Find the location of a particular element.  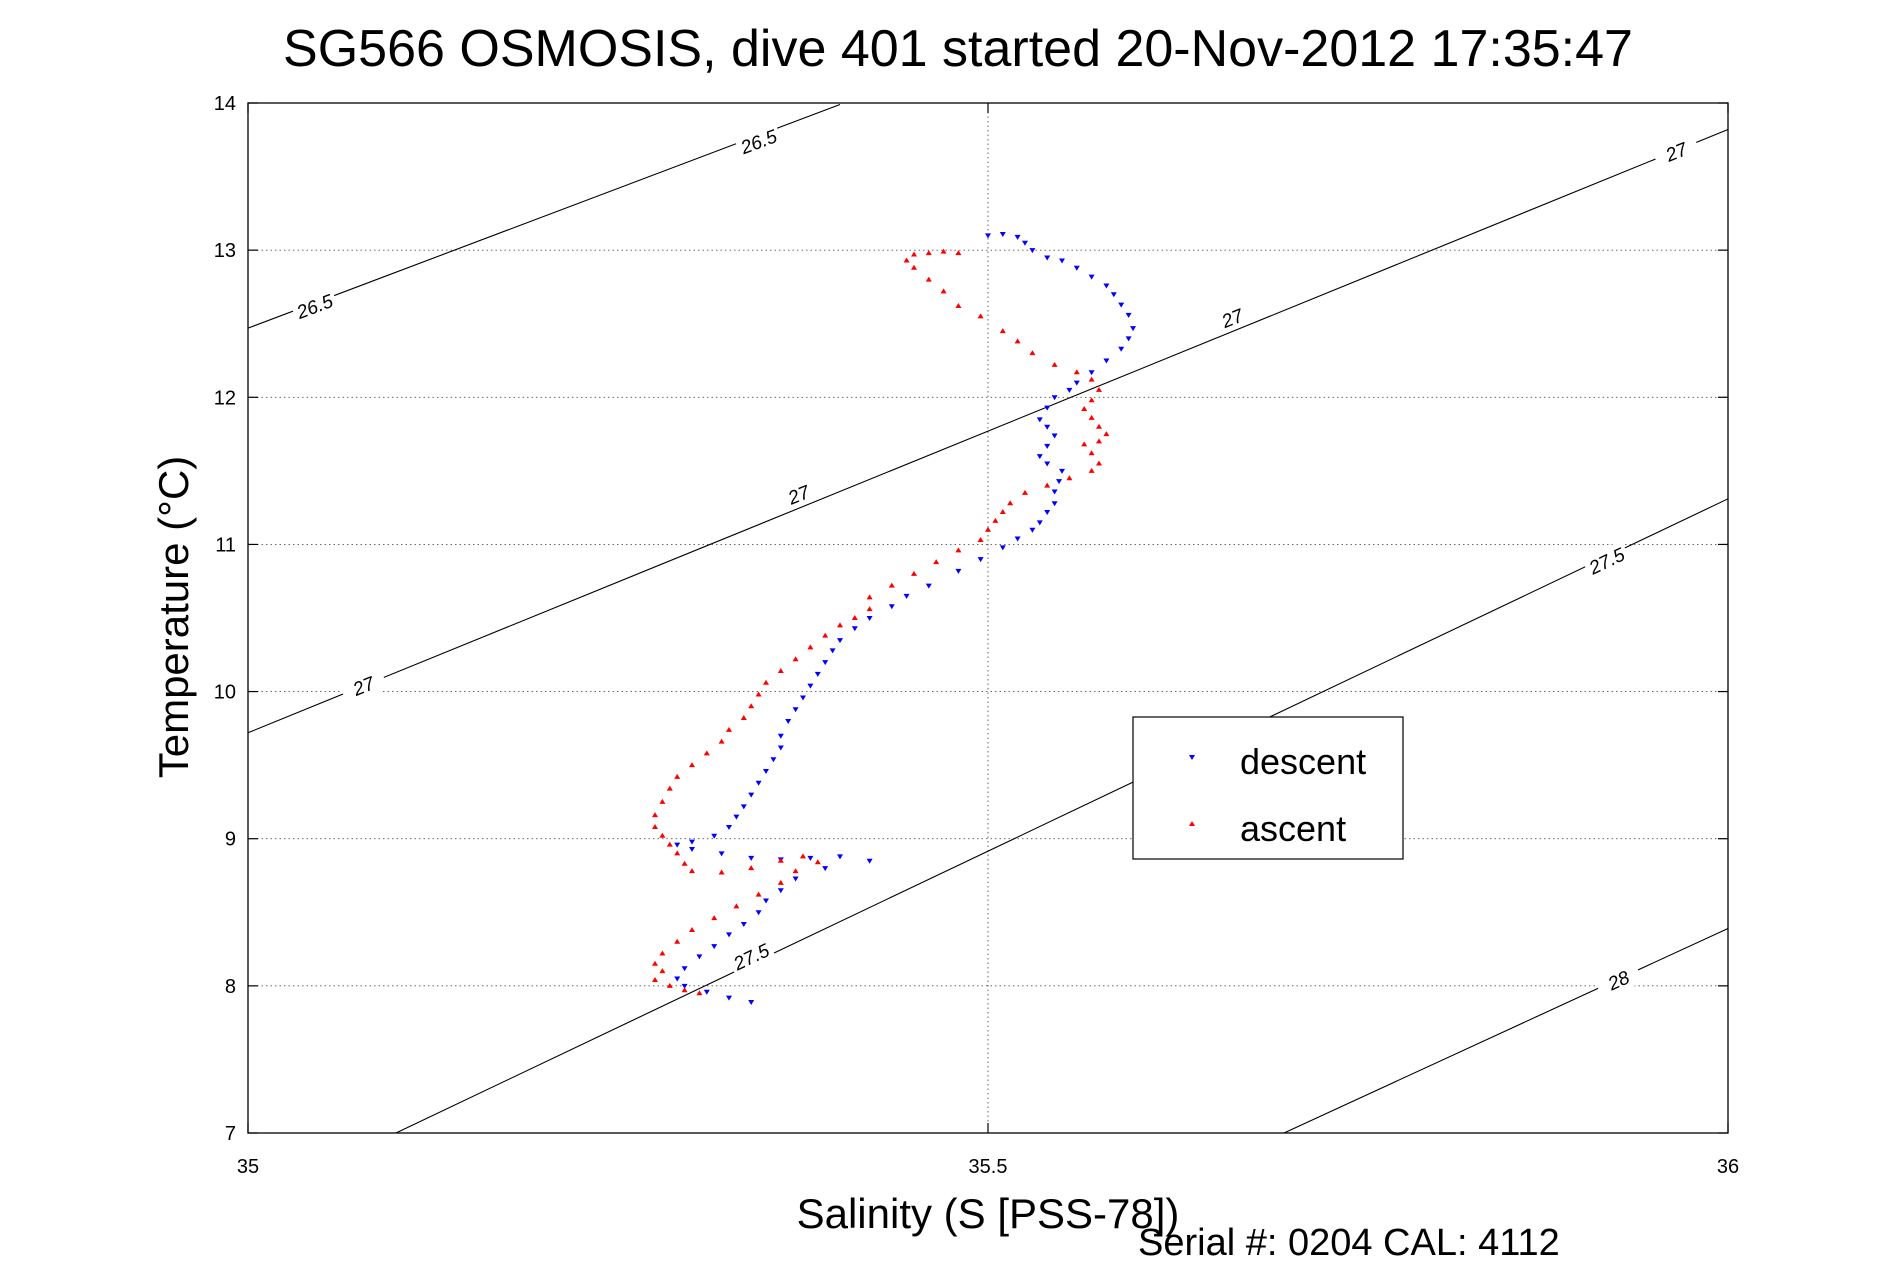

legend: descent ascent is located at coordinates (1268, 788).